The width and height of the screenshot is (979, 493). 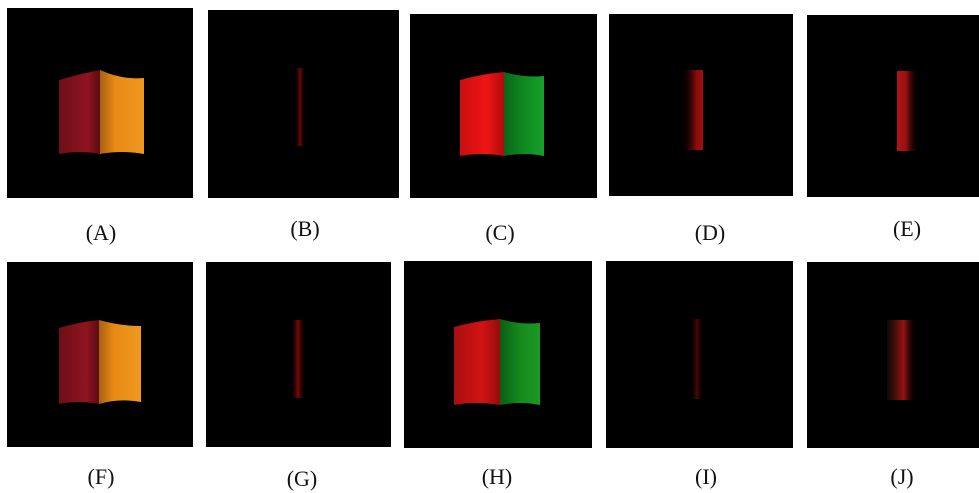 I want to click on panel-label-c: (C), so click(x=500, y=232).